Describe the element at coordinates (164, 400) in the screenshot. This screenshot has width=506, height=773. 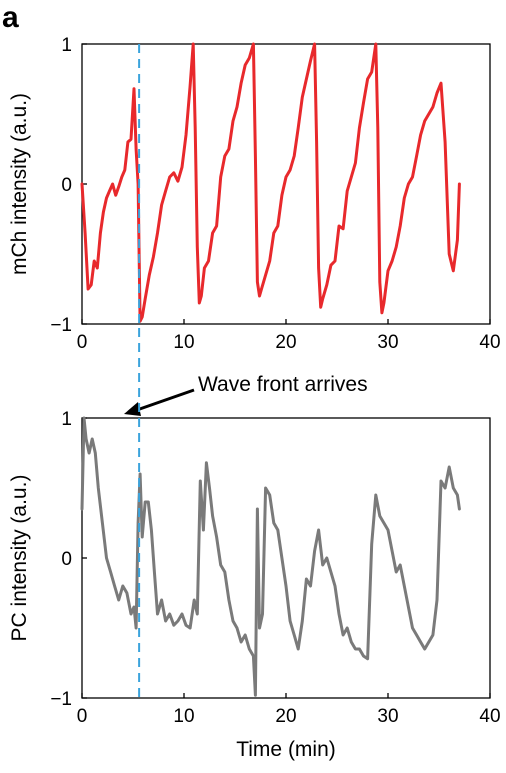
I see `annotation-arrow-line` at that location.